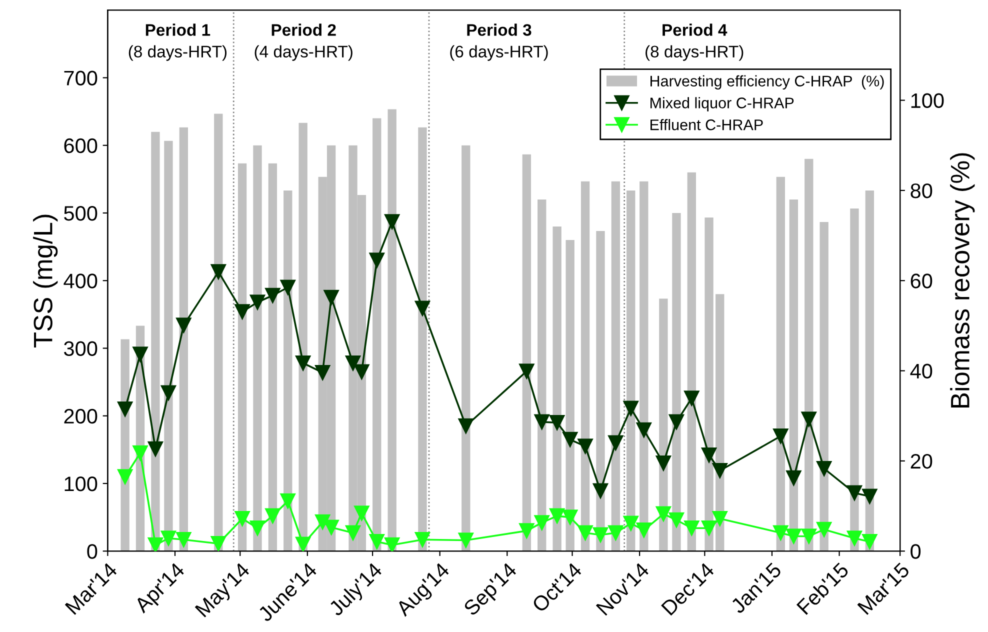 Image resolution: width=988 pixels, height=632 pixels. What do you see at coordinates (304, 30) in the screenshot?
I see `annotation: Period 2` at bounding box center [304, 30].